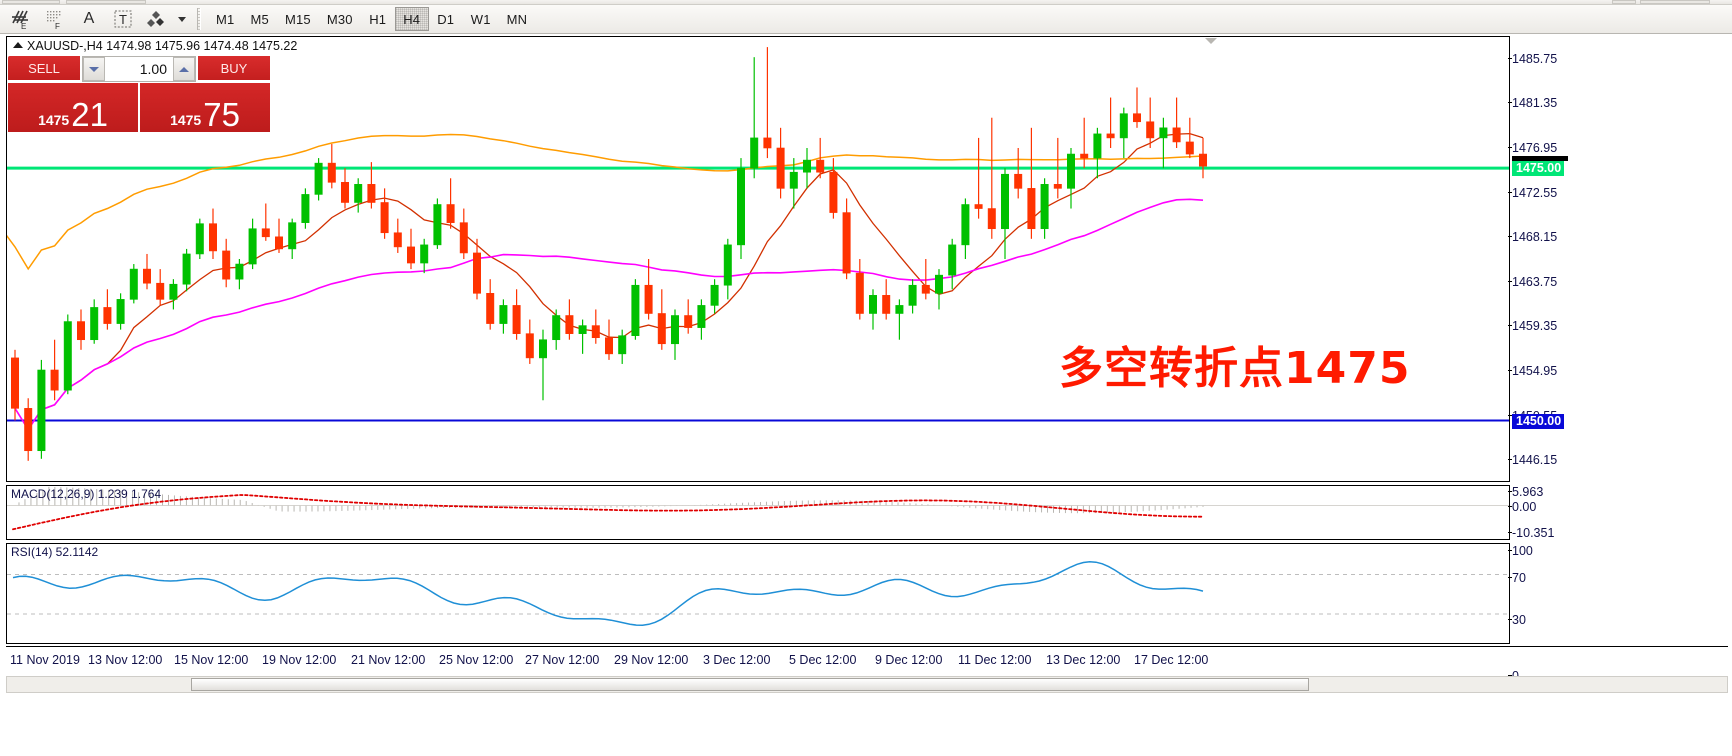  Describe the element at coordinates (184, 69) in the screenshot. I see `volume-increase-button` at that location.